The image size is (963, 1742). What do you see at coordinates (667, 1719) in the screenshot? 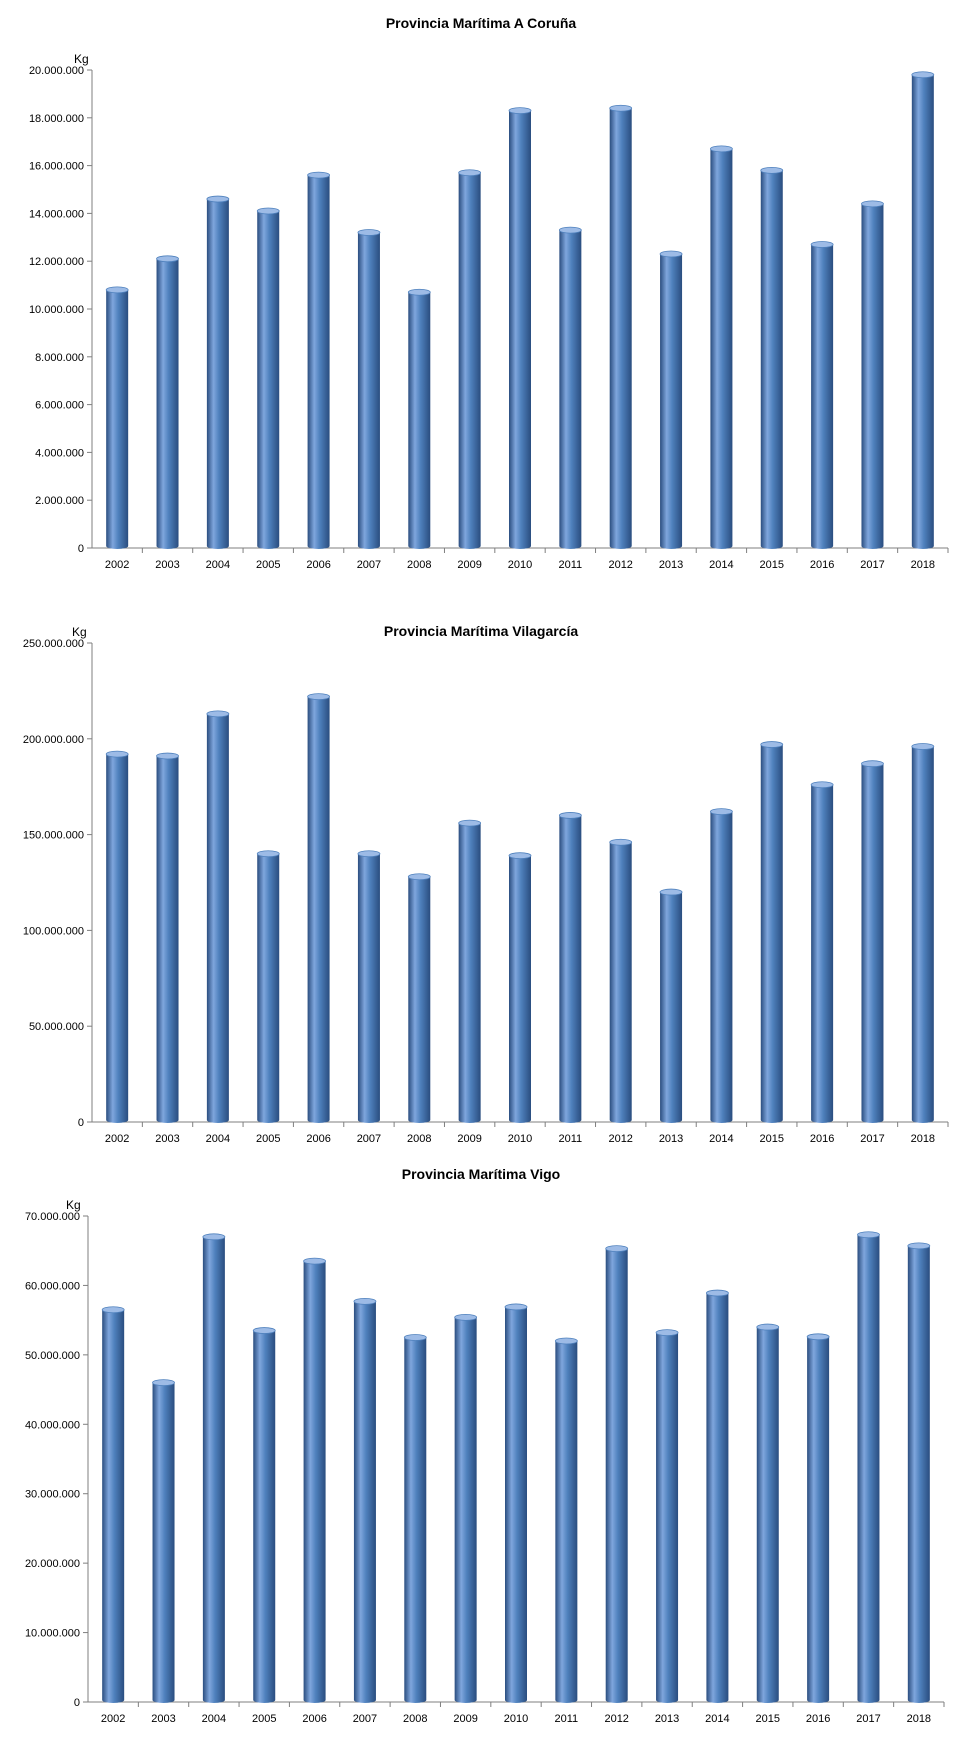
I see `x-tick-label: 2013` at bounding box center [667, 1719].